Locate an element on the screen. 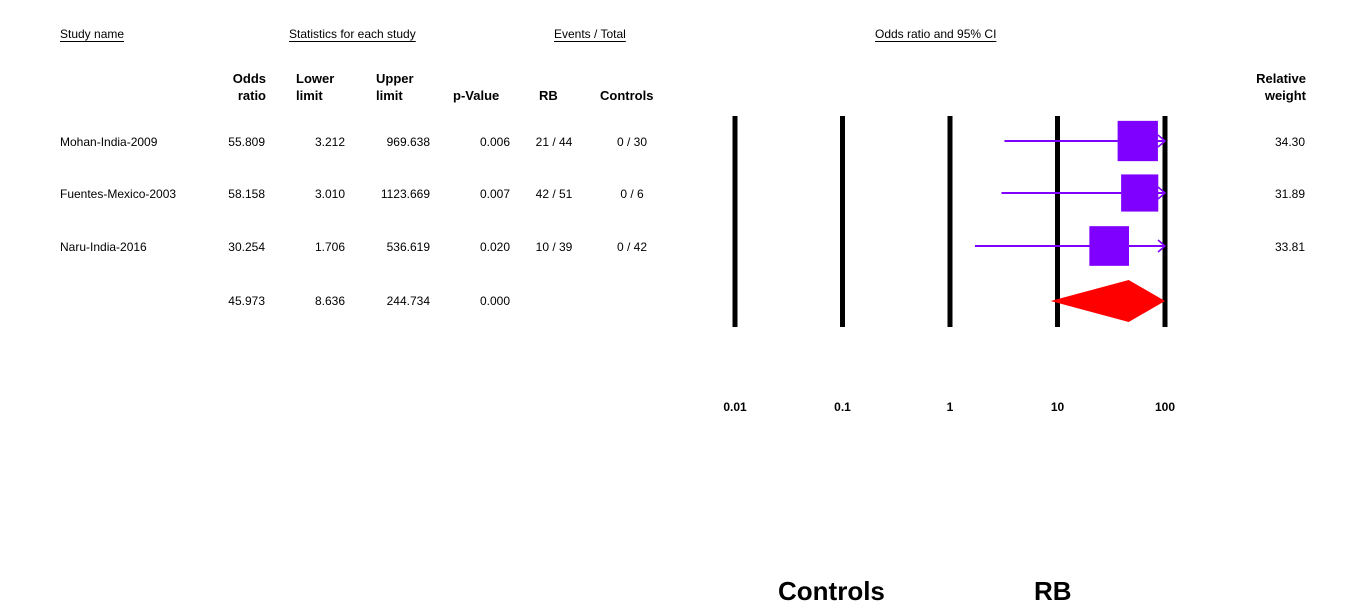  x-tick-label-3: 10 is located at coordinates (1058, 407).